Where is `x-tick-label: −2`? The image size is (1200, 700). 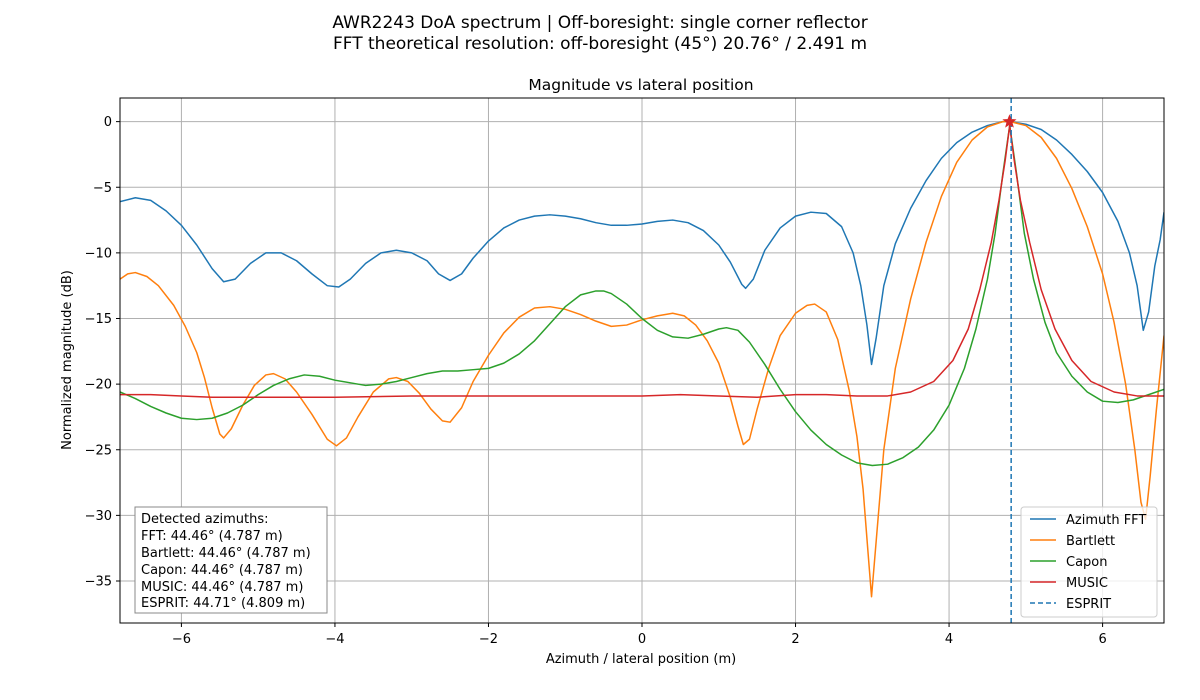
x-tick-label: −2 is located at coordinates (488, 639).